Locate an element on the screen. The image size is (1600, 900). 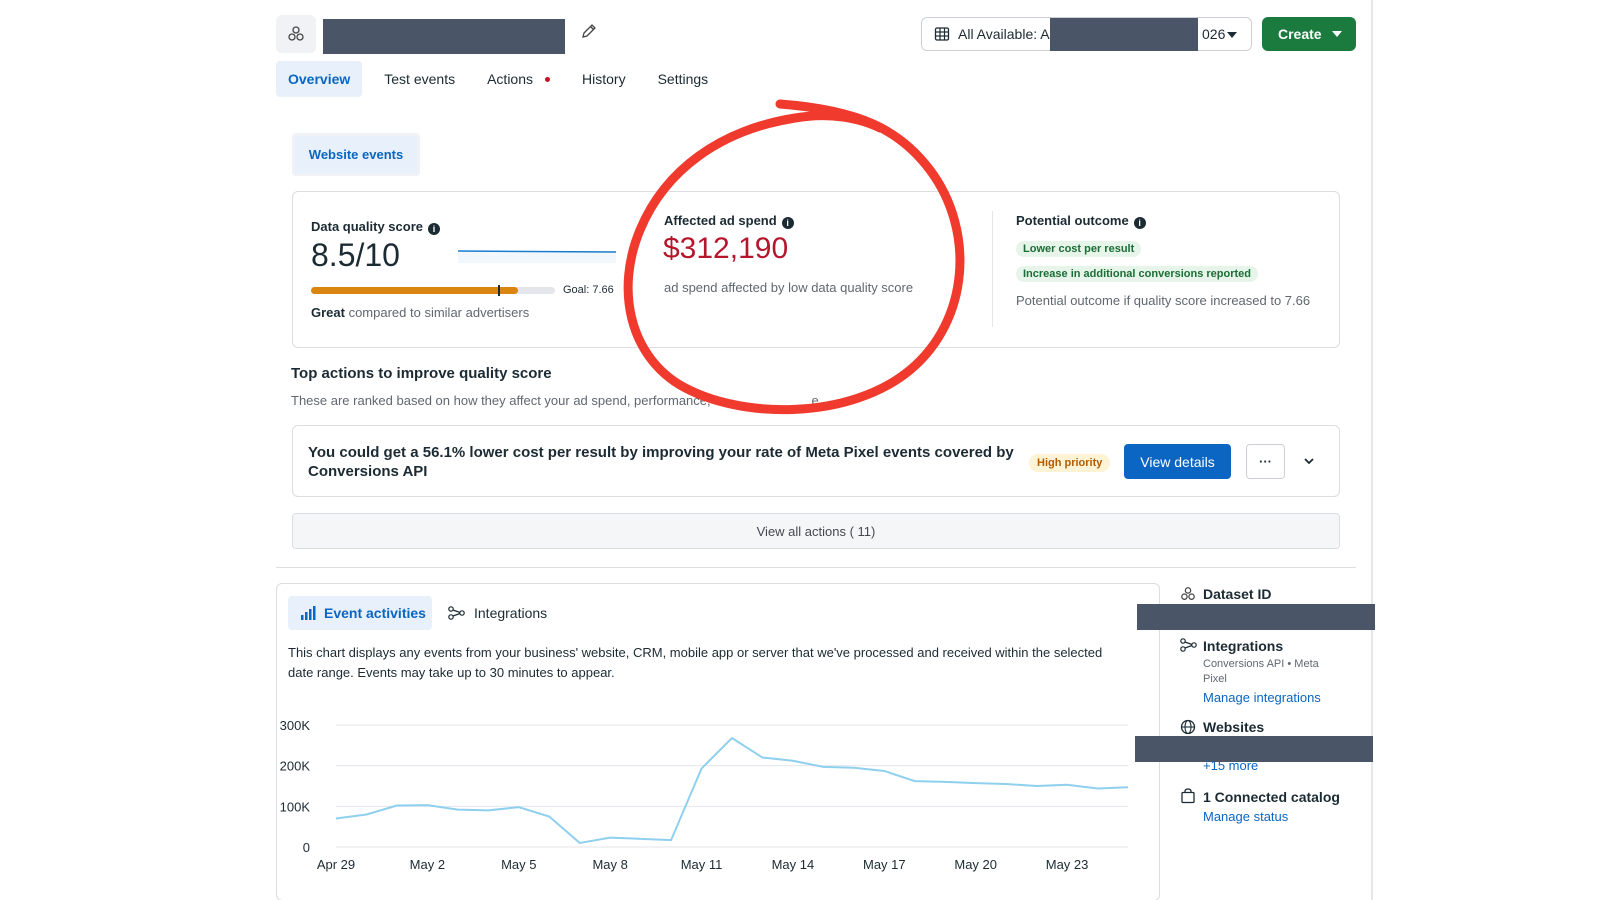
table-icon is located at coordinates (942, 34).